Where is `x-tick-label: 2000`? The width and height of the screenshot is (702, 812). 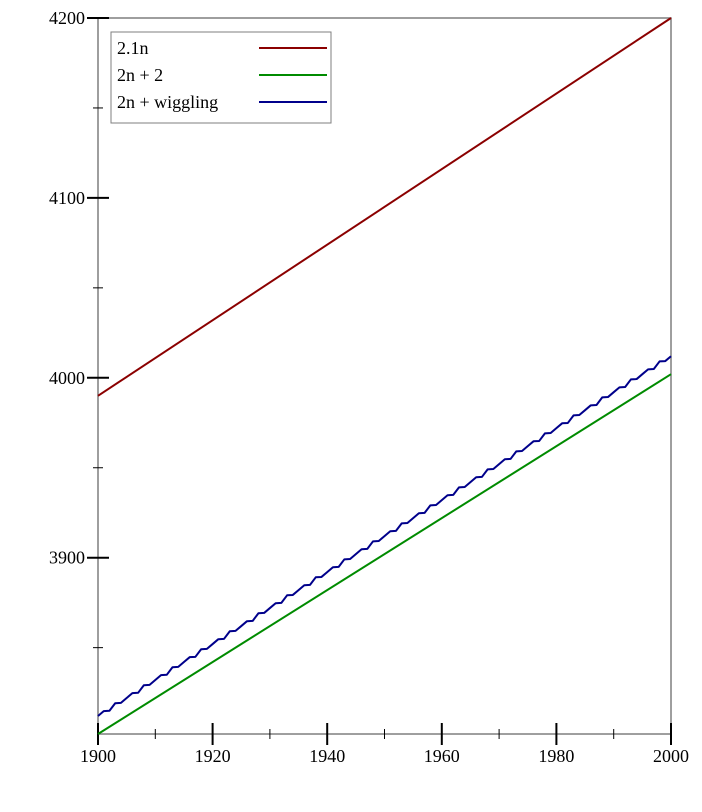
x-tick-label: 2000 is located at coordinates (671, 756).